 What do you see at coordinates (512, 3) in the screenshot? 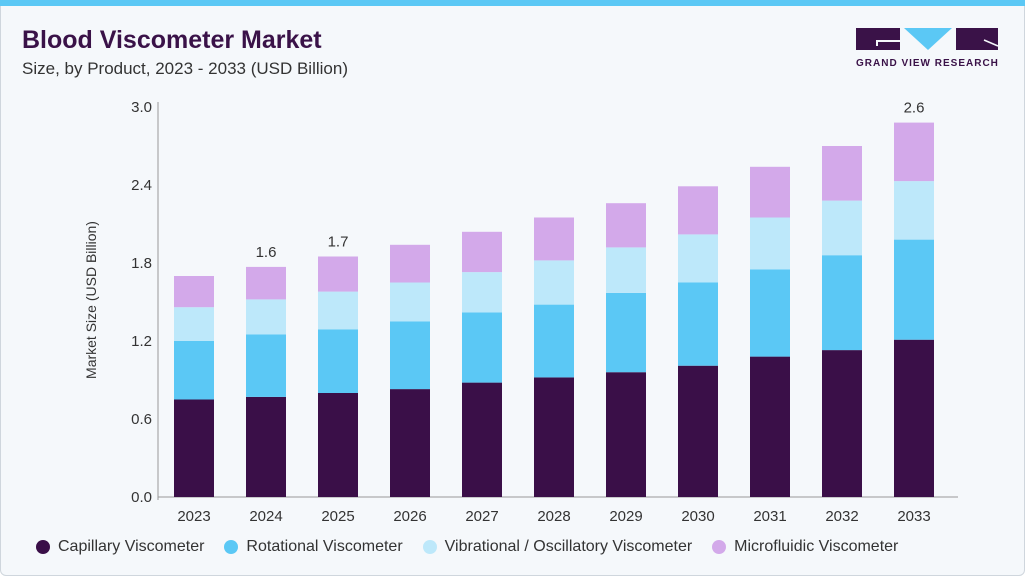
I see `accent-bar` at bounding box center [512, 3].